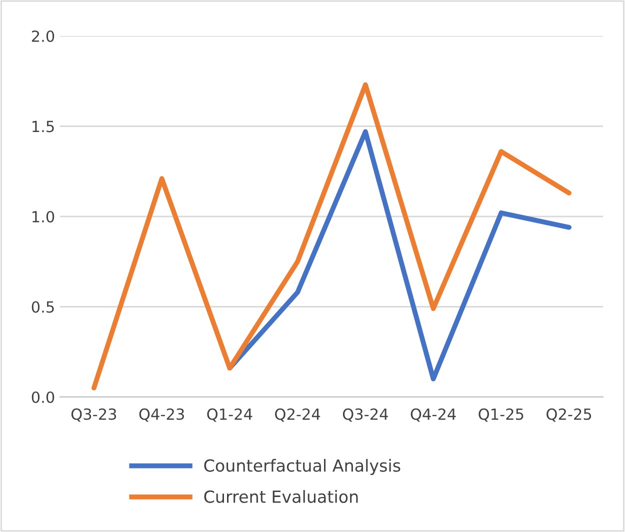  Describe the element at coordinates (161, 415) in the screenshot. I see `x-tick-label: Q4-23` at that location.